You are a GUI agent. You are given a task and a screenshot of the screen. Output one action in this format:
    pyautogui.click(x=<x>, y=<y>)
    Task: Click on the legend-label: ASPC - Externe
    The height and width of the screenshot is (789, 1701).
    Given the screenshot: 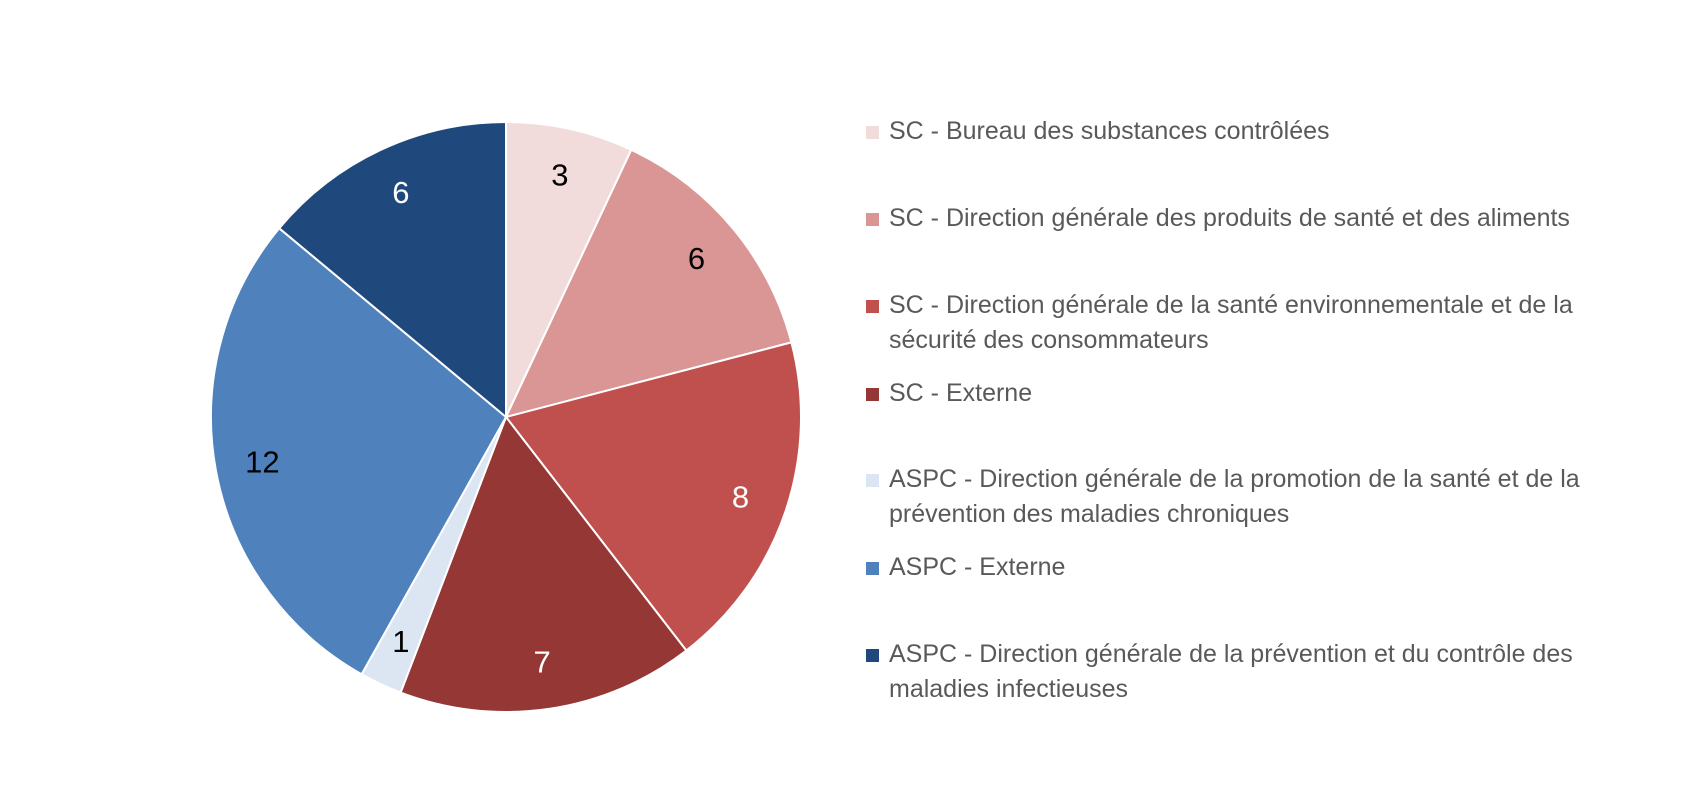 What is the action you would take?
    pyautogui.click(x=977, y=567)
    